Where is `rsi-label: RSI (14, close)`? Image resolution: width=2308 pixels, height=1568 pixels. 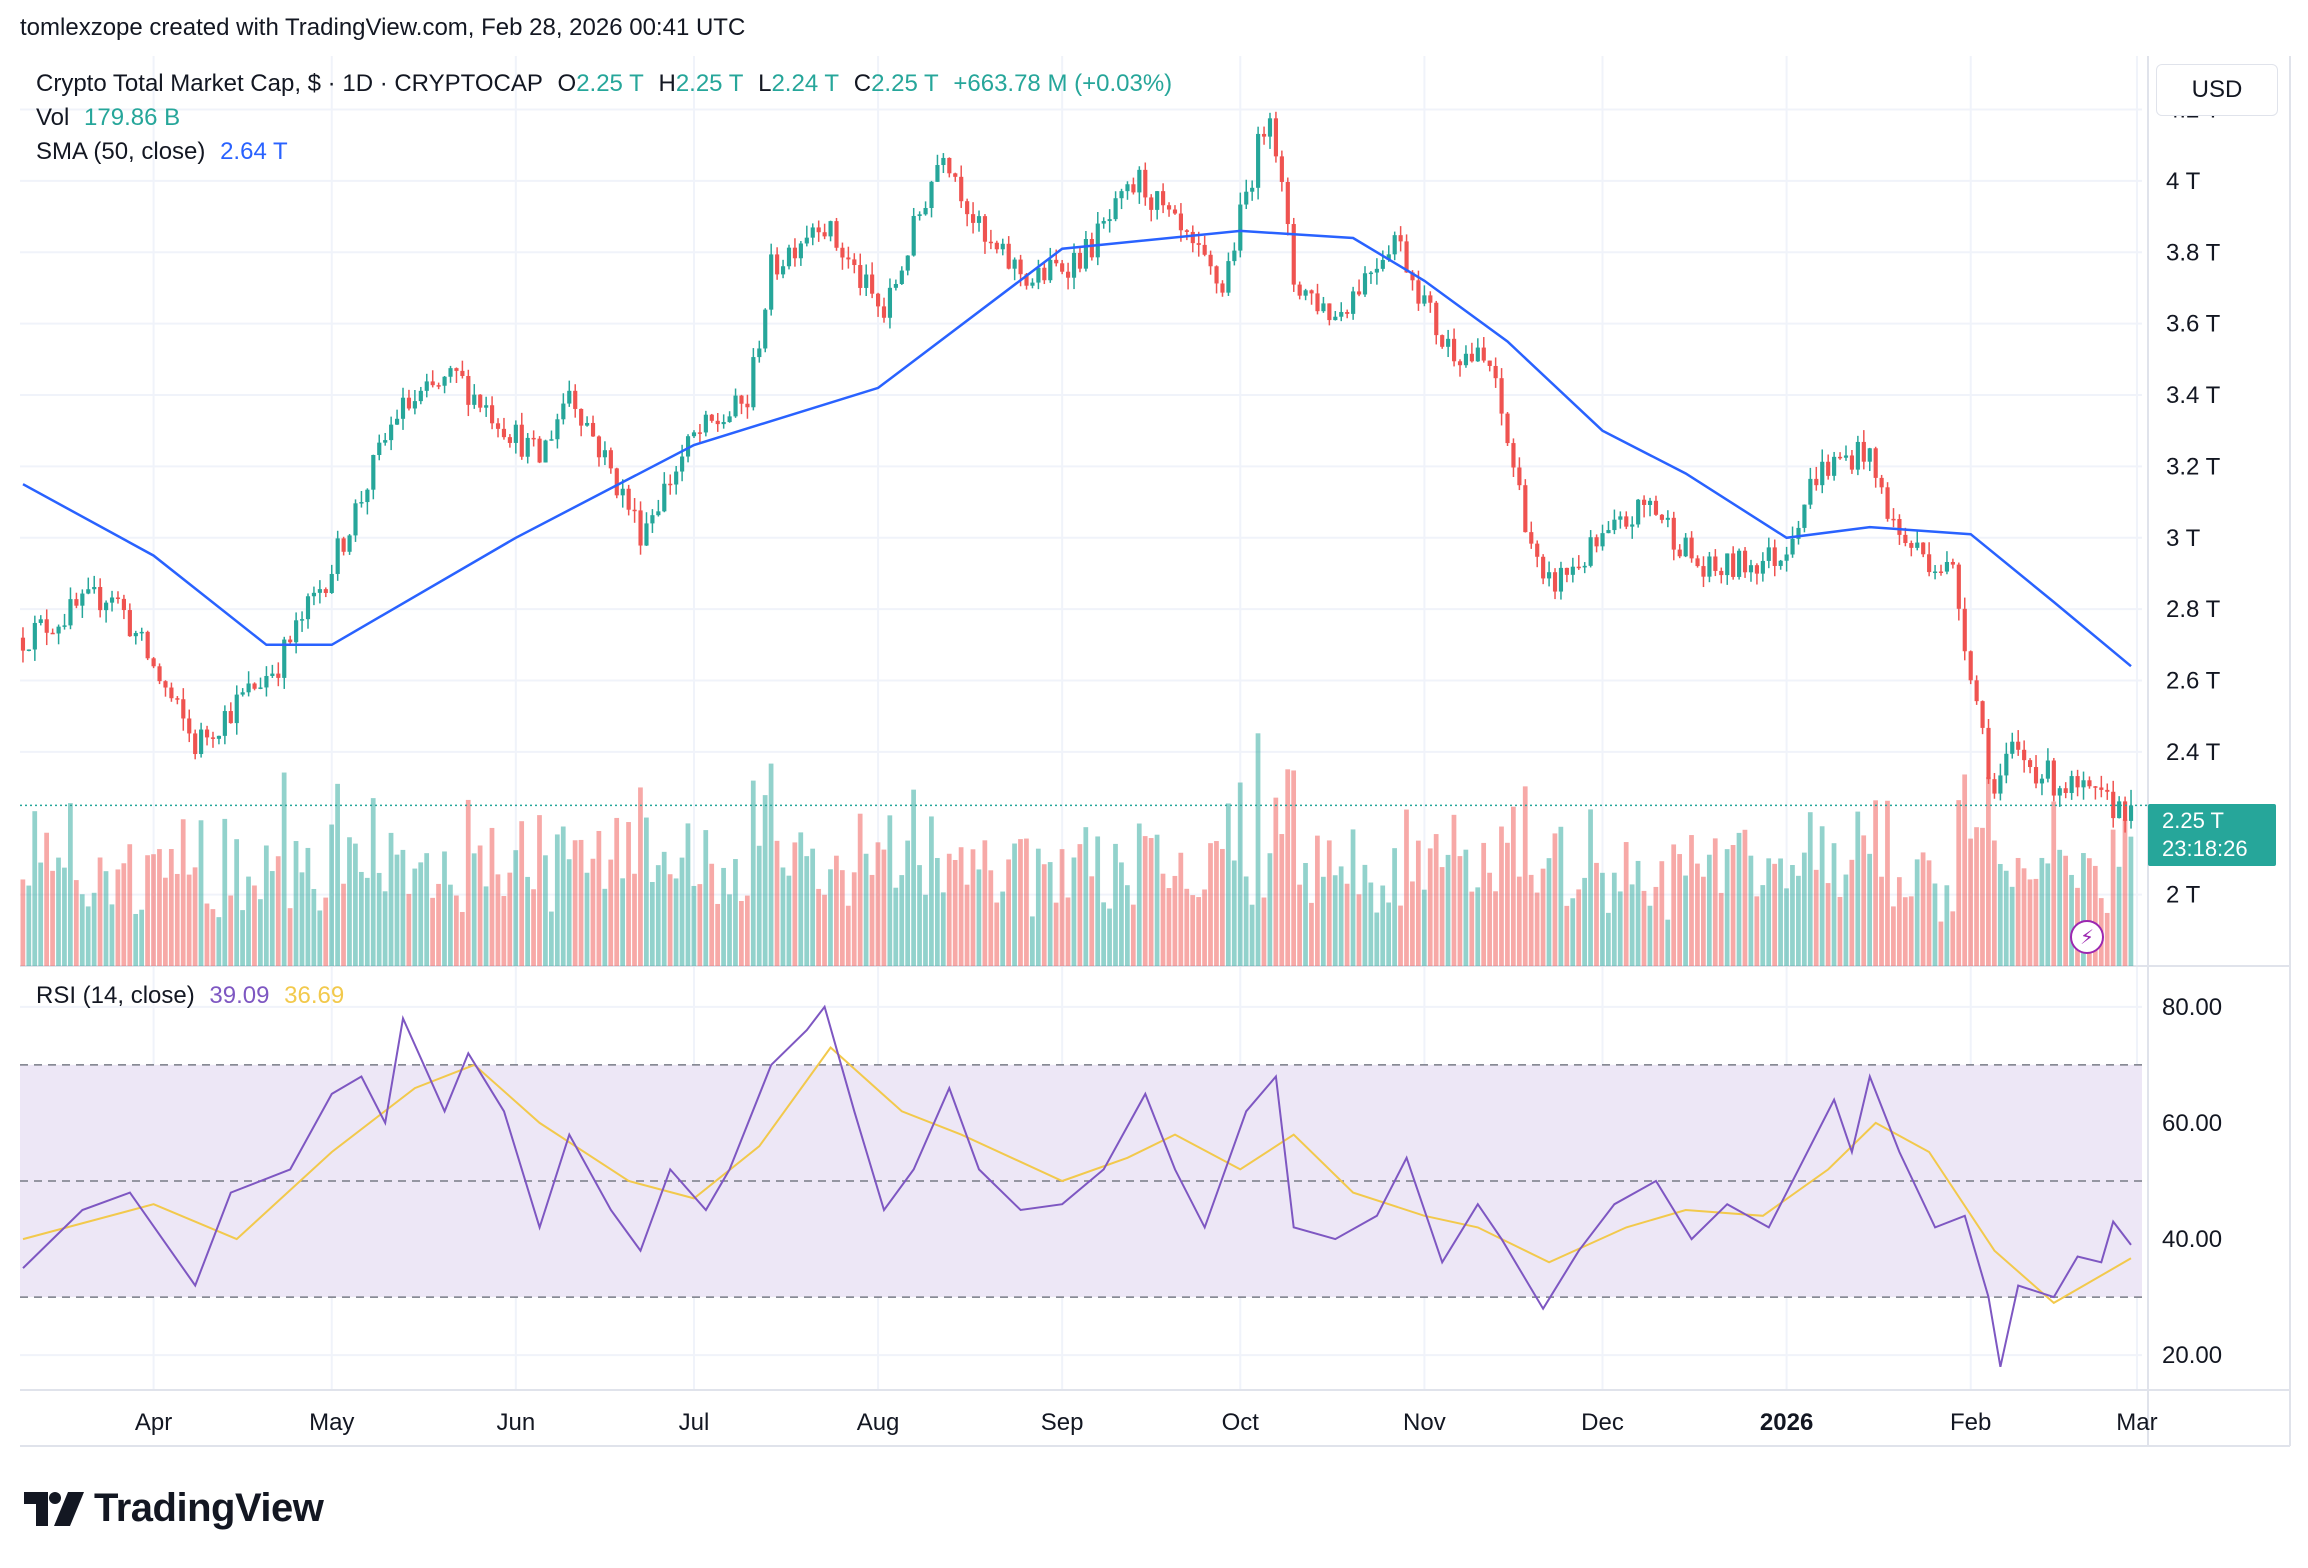
rsi-label: RSI (14, close) is located at coordinates (115, 995).